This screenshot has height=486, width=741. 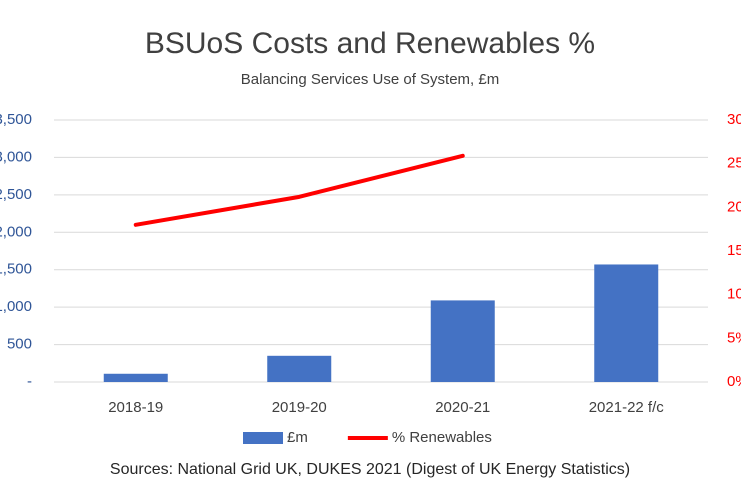 What do you see at coordinates (29, 381) in the screenshot?
I see `y-tick-label: -` at bounding box center [29, 381].